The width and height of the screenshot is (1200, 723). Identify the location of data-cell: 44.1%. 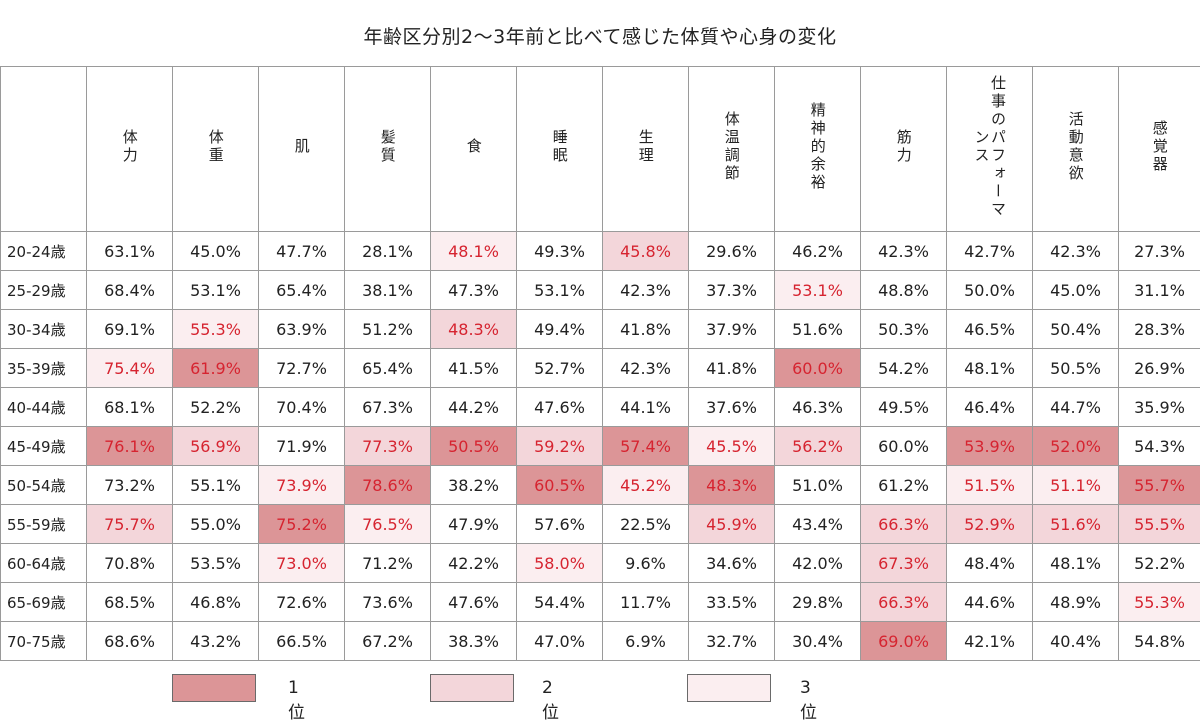
(646, 407).